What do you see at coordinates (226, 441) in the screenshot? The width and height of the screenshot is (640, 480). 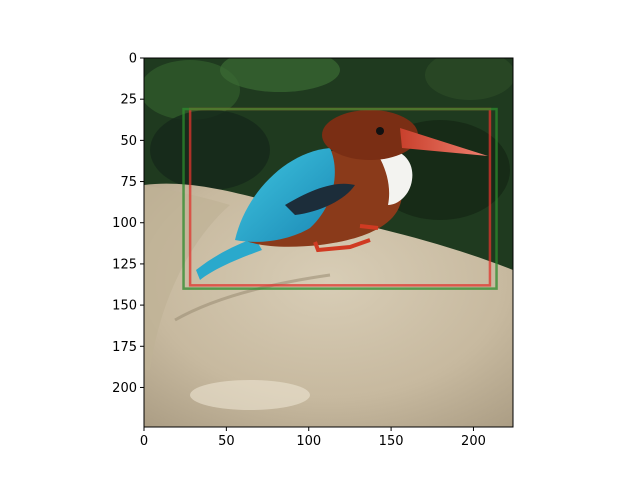 I see `x-tick-label: 50` at bounding box center [226, 441].